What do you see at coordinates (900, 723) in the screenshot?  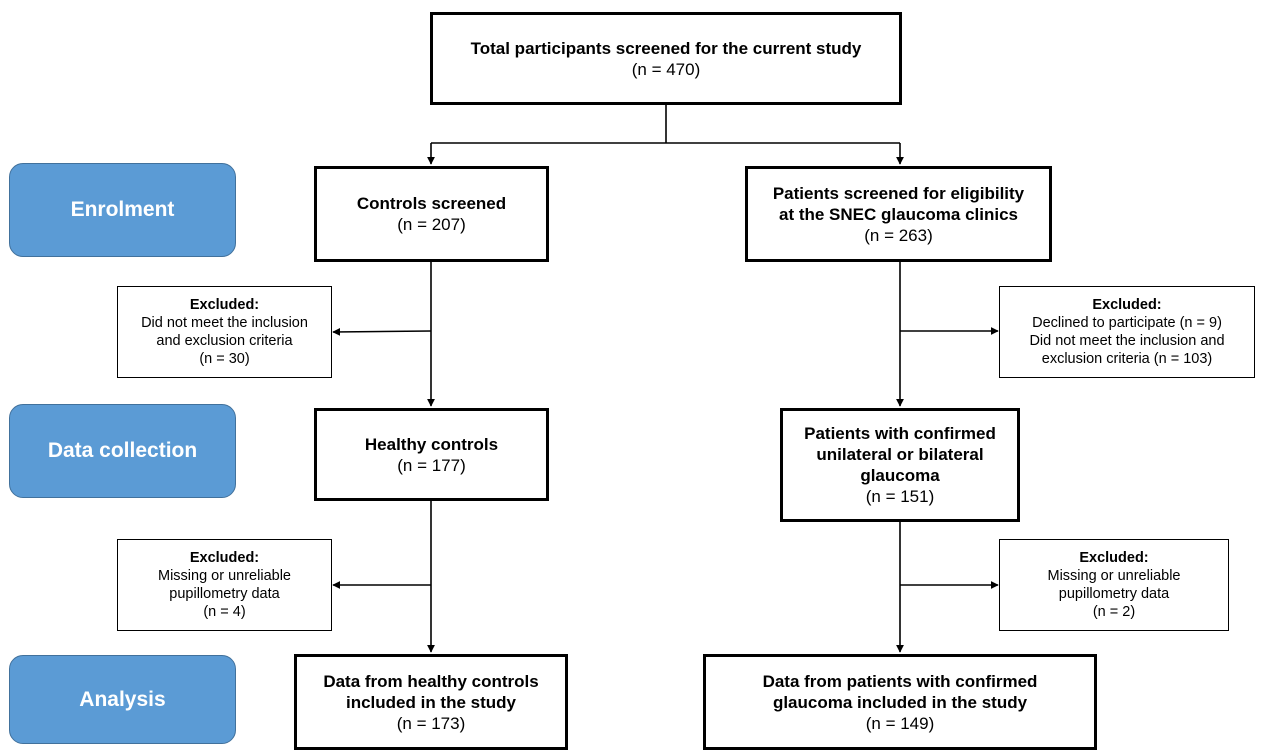 I see `box-count: (n = 149)` at bounding box center [900, 723].